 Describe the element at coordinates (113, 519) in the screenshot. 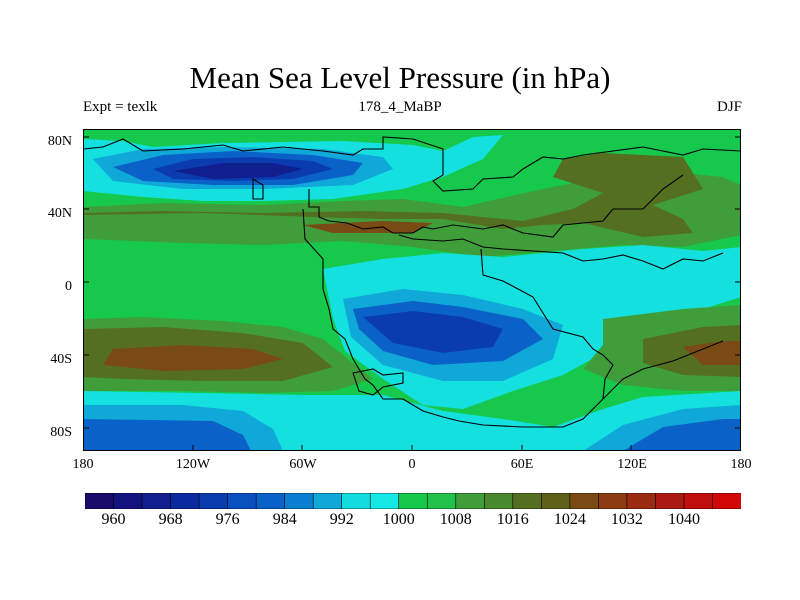

I see `colorbar-label: 960` at that location.